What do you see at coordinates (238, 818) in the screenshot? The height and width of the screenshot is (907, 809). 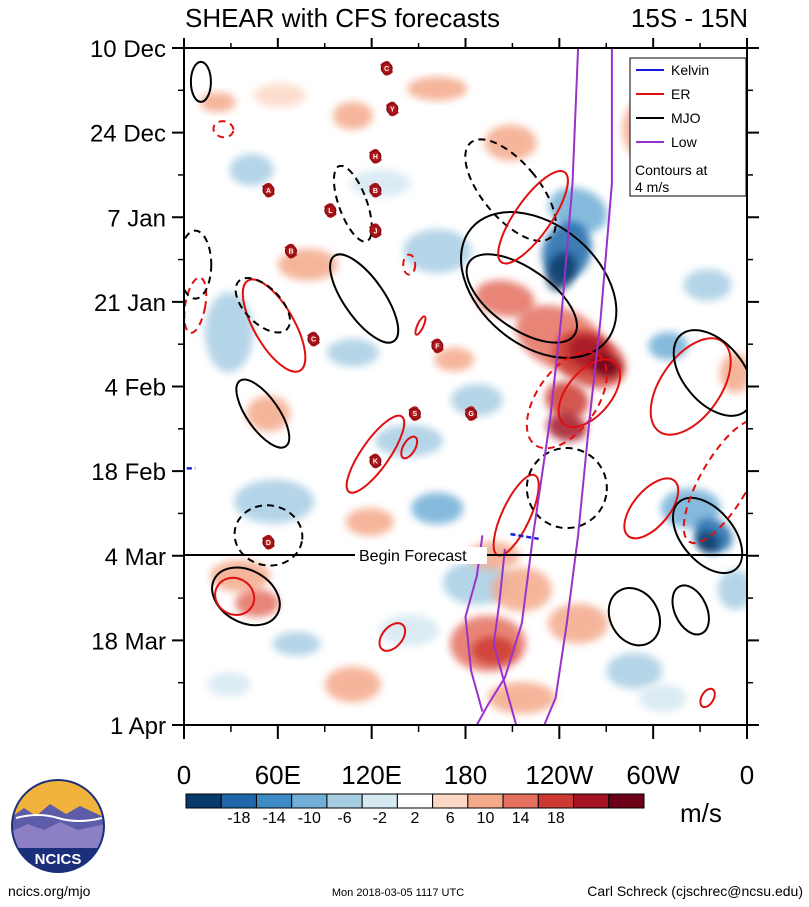 I see `colorbar-tick-label: -18` at bounding box center [238, 818].